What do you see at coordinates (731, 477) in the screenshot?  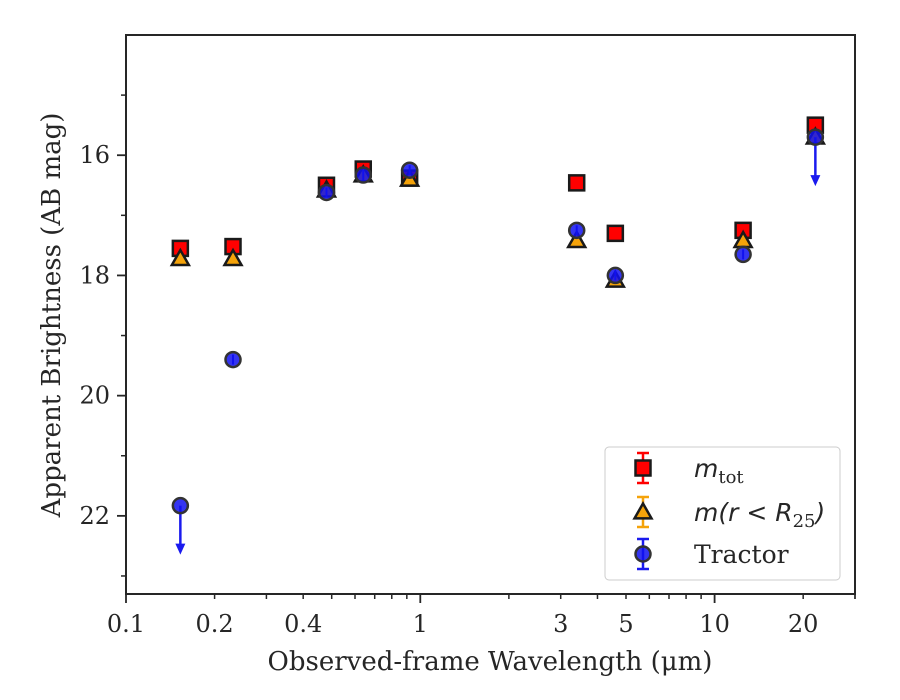 I see `legend-label-subscript: tot` at bounding box center [731, 477].